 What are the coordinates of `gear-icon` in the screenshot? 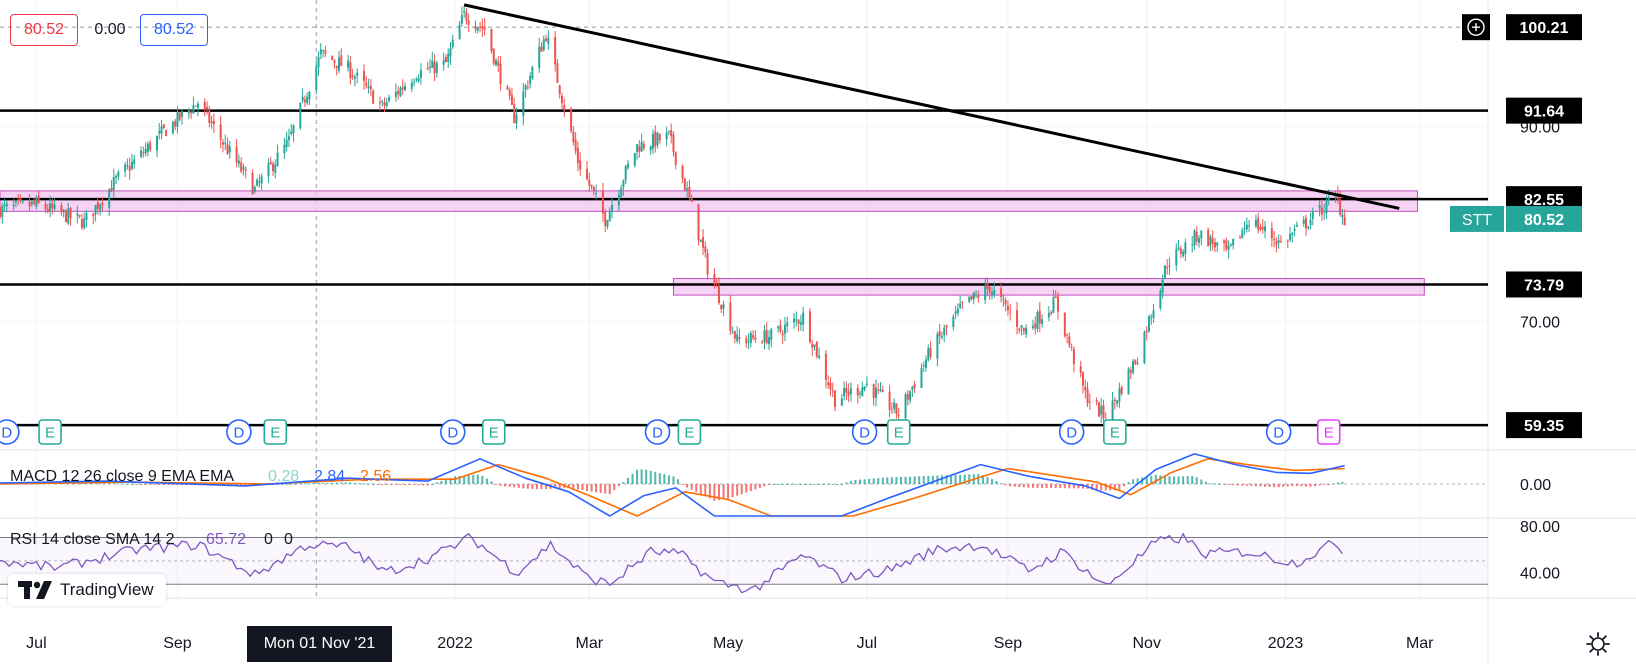 It's located at (1598, 644).